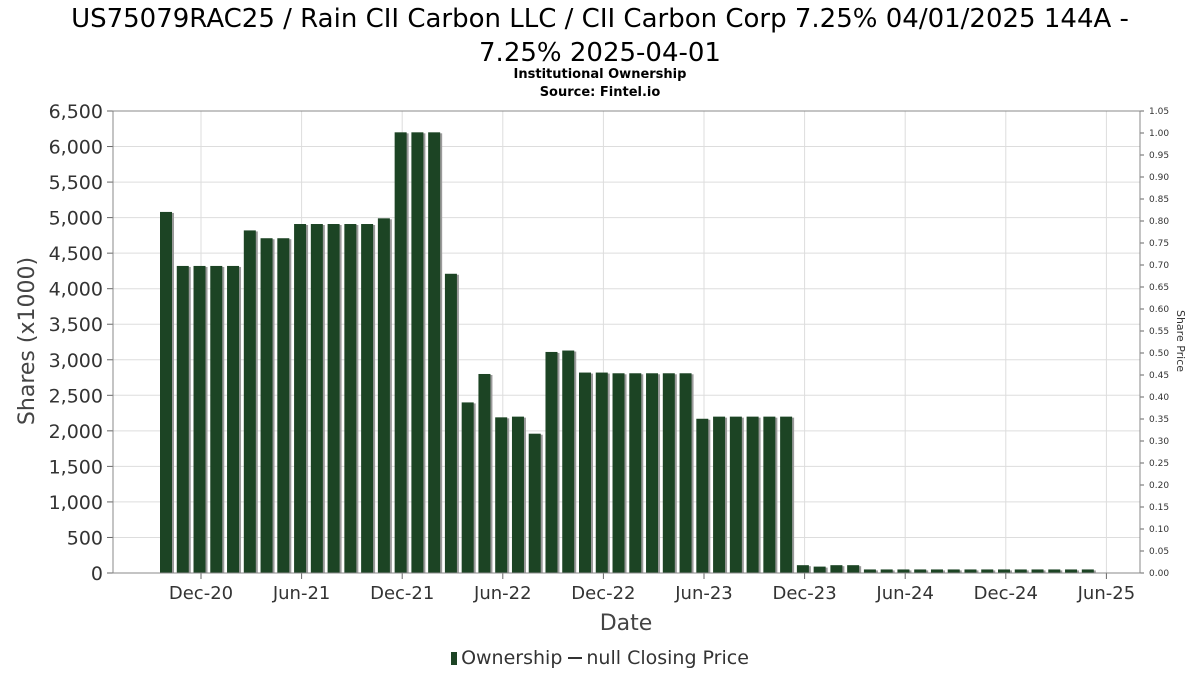  I want to click on right-y-tick-label: 0.00, so click(1159, 574).